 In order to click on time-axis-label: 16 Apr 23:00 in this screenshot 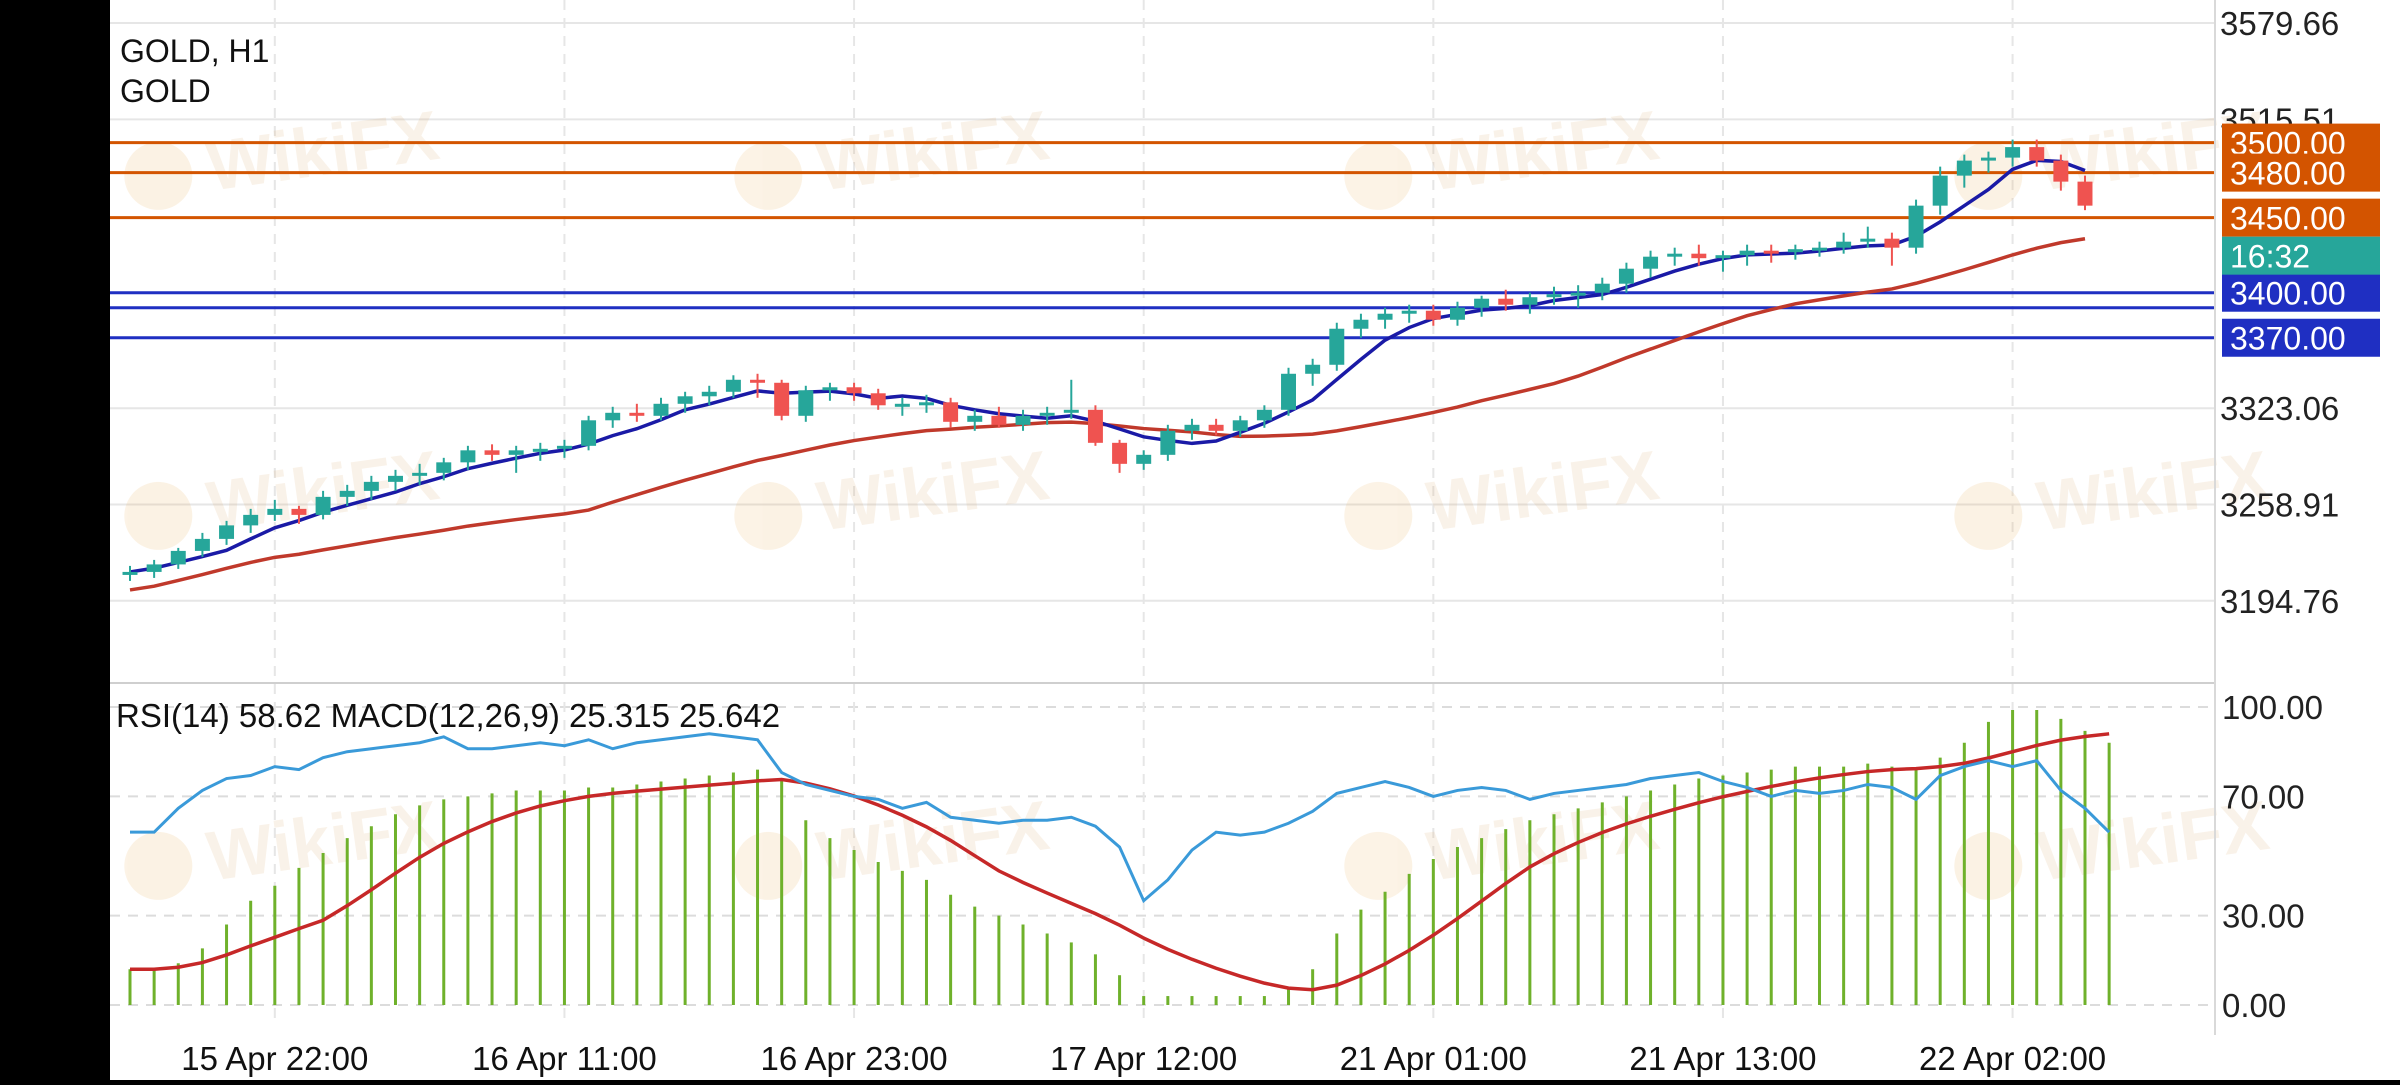, I will do `click(853, 1058)`.